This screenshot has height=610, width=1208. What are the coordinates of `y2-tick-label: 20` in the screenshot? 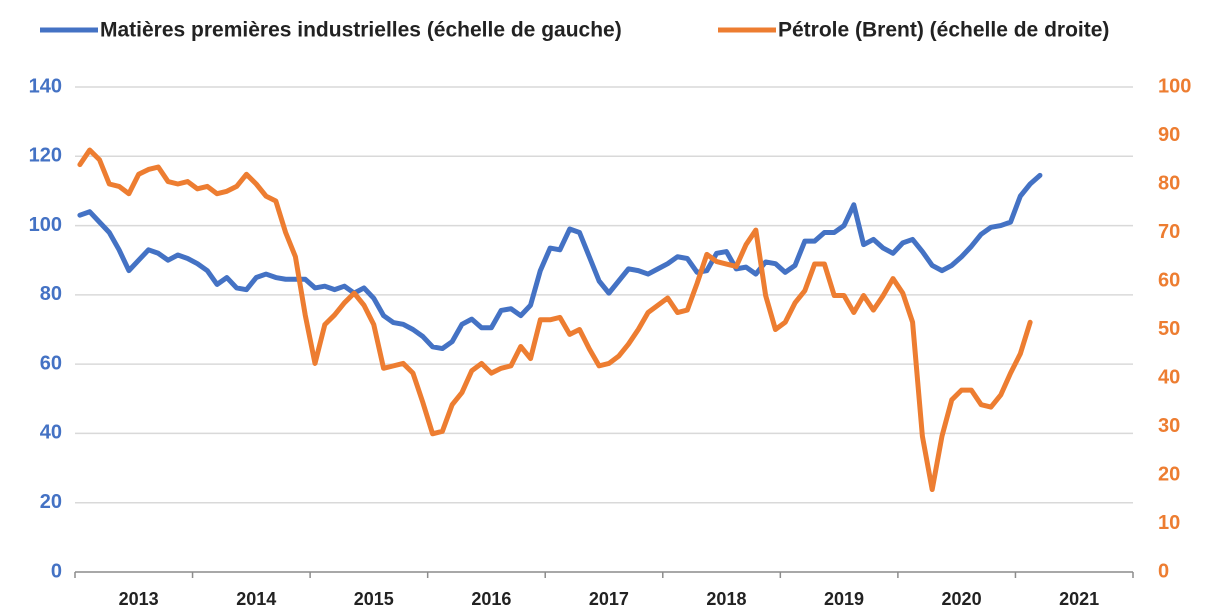 It's located at (1169, 474).